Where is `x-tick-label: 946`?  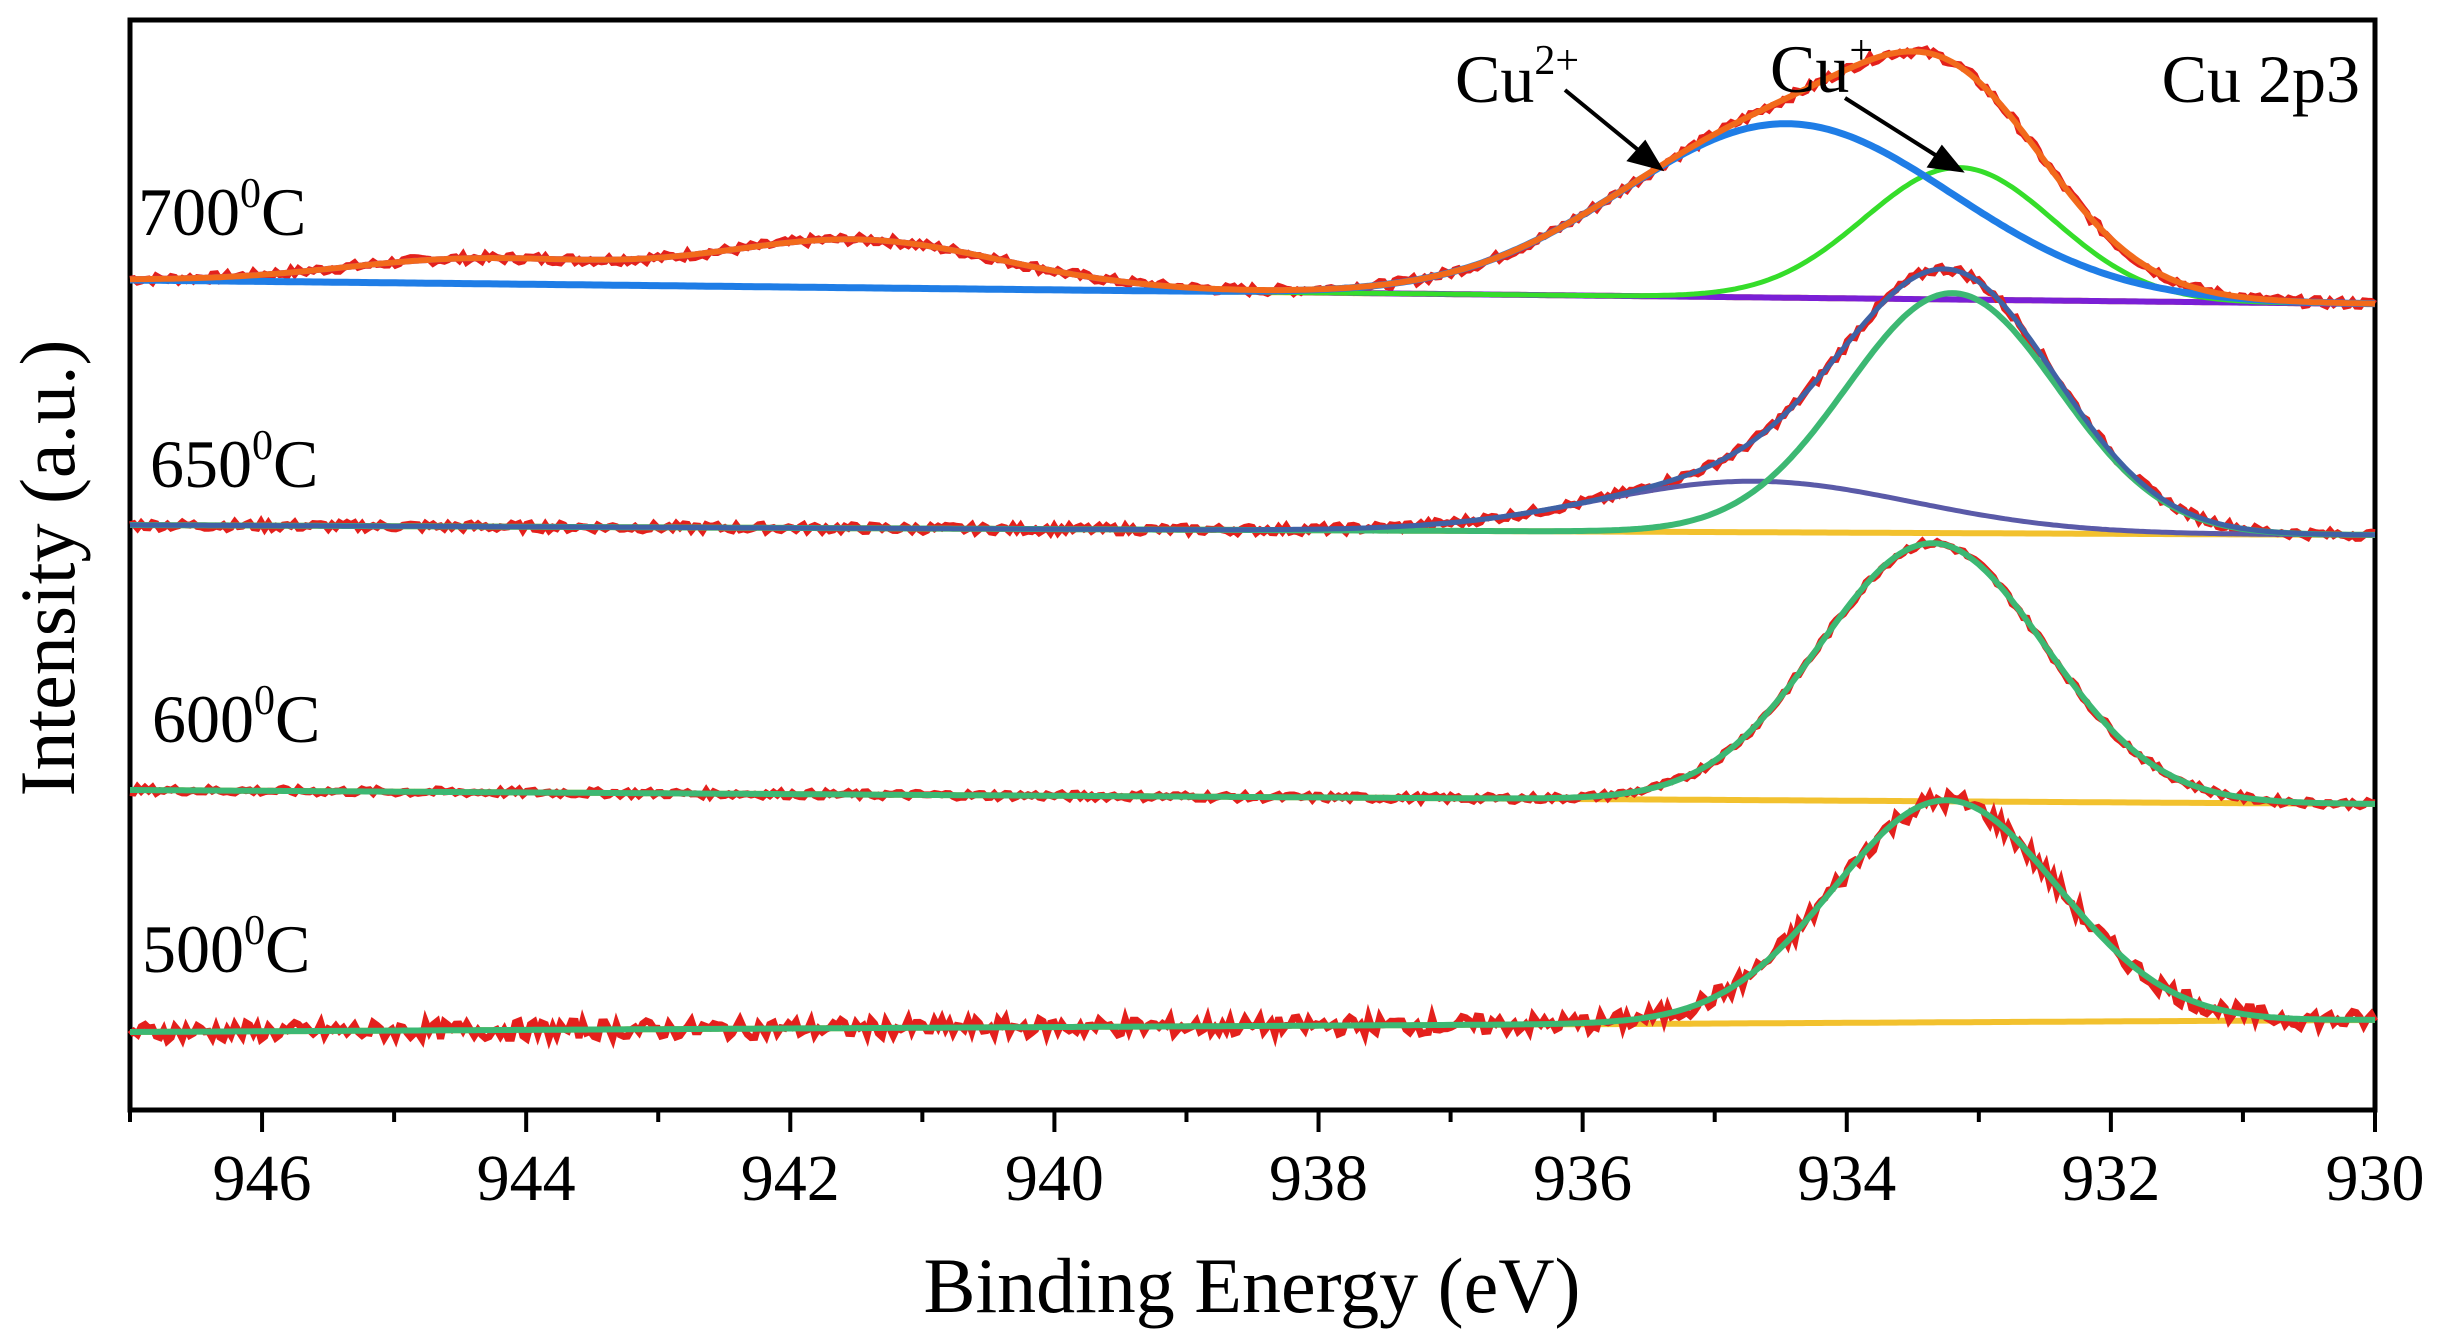 x-tick-label: 946 is located at coordinates (262, 1178).